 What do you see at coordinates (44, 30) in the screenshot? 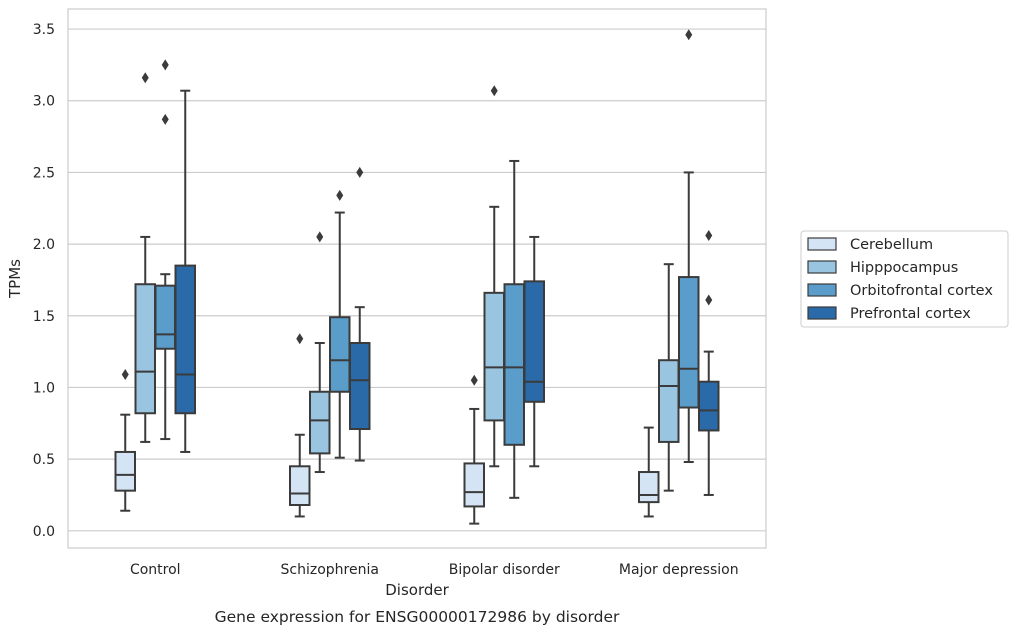
I see `y-tick-label: 3.5` at bounding box center [44, 30].